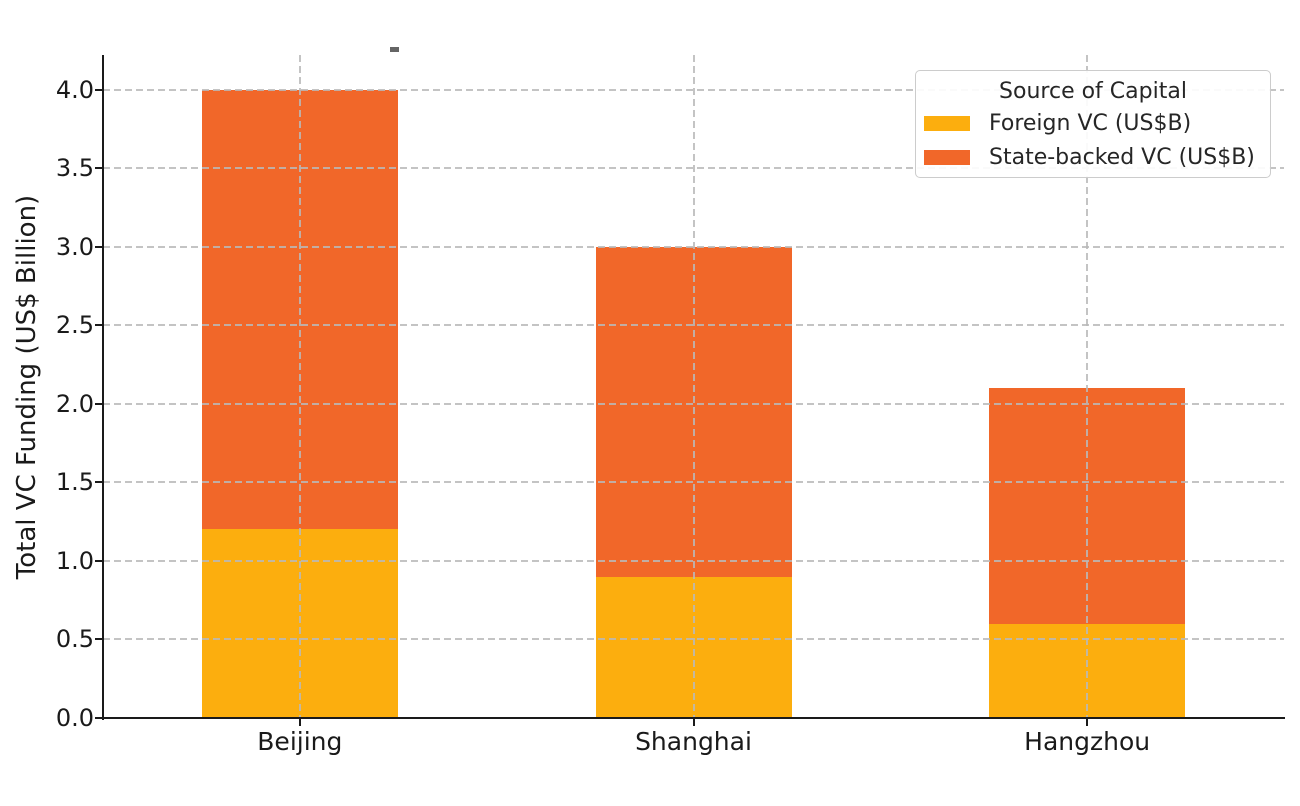 This screenshot has height=806, width=1300. What do you see at coordinates (74, 89) in the screenshot?
I see `y-tick-label: 4.0` at bounding box center [74, 89].